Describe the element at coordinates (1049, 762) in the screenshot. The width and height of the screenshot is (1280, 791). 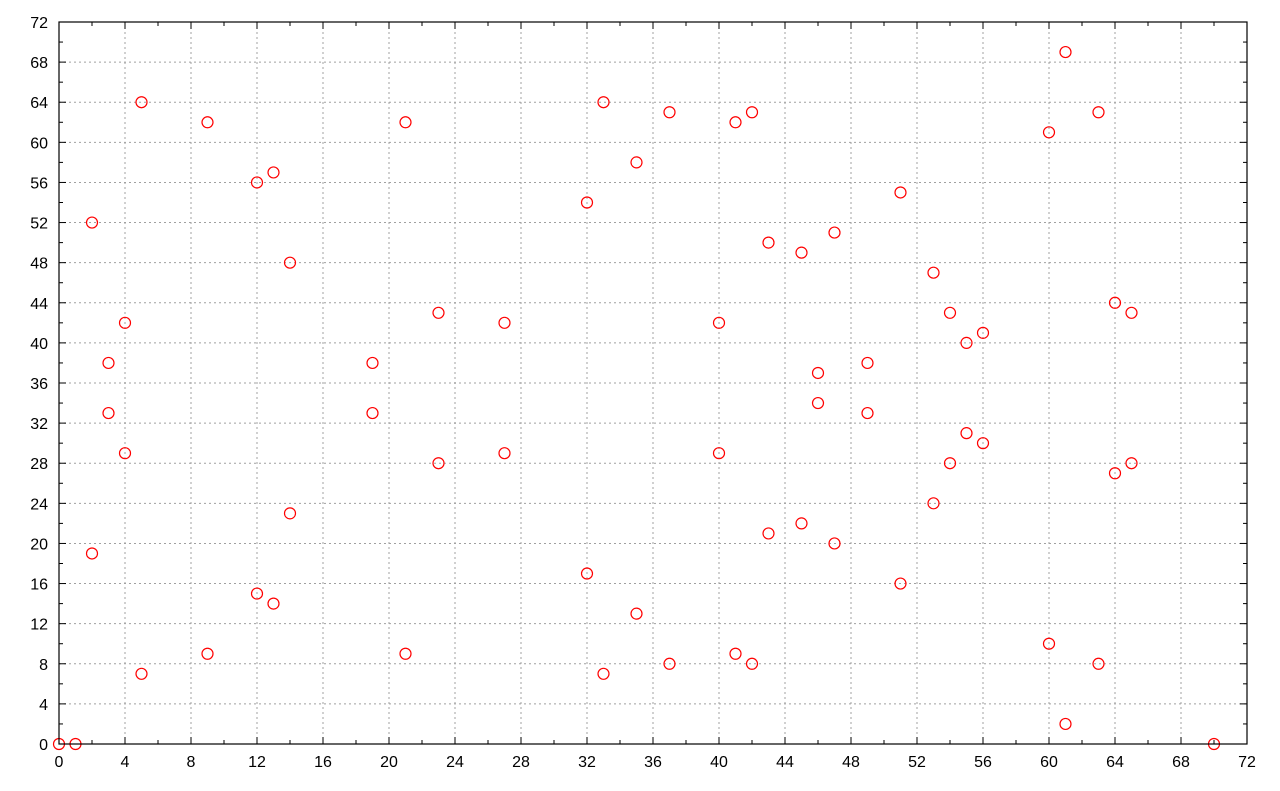
I see `x-tick-label: 60` at that location.